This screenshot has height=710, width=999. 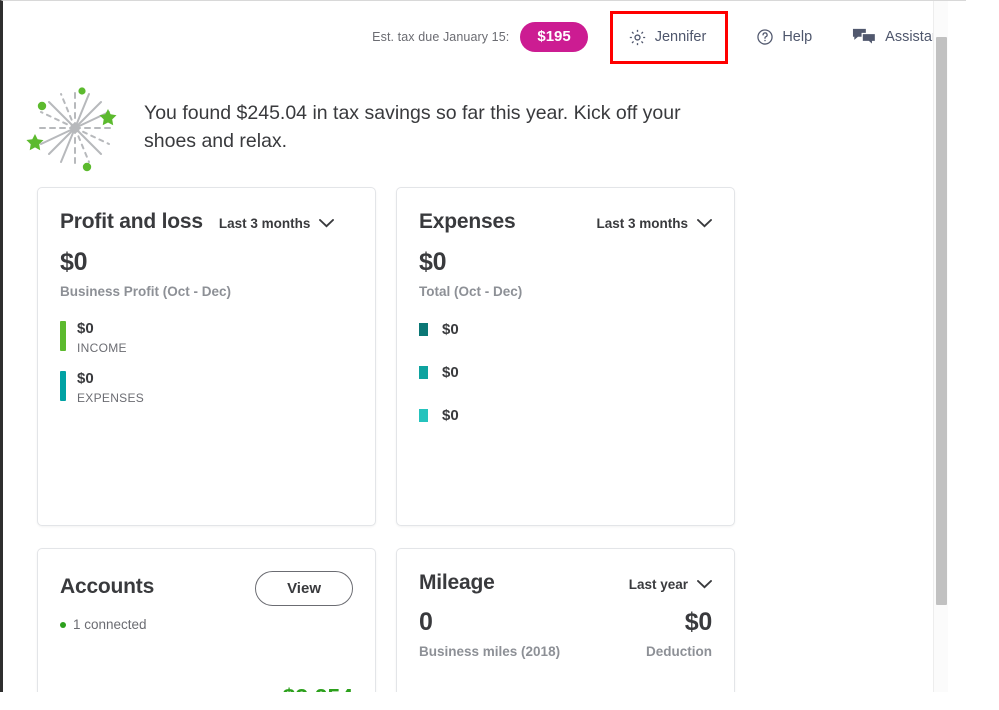 I want to click on accounts-view-button: View, so click(x=304, y=588).